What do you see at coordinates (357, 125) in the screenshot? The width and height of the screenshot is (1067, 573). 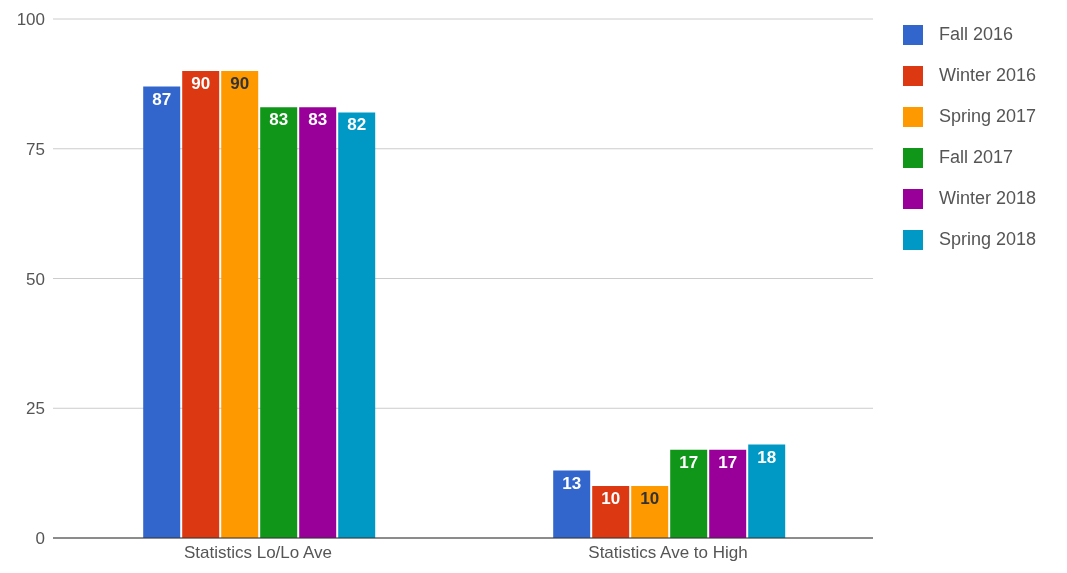 I see `data-label: 82` at bounding box center [357, 125].